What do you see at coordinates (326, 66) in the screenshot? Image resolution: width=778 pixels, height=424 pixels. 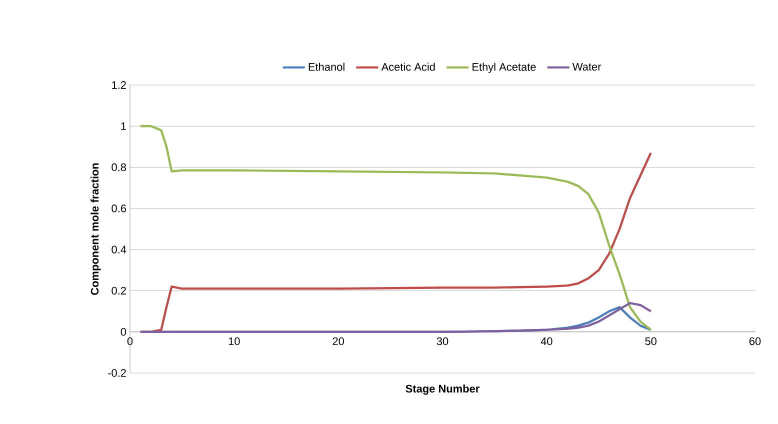 I see `legend-label: Ethanol` at bounding box center [326, 66].